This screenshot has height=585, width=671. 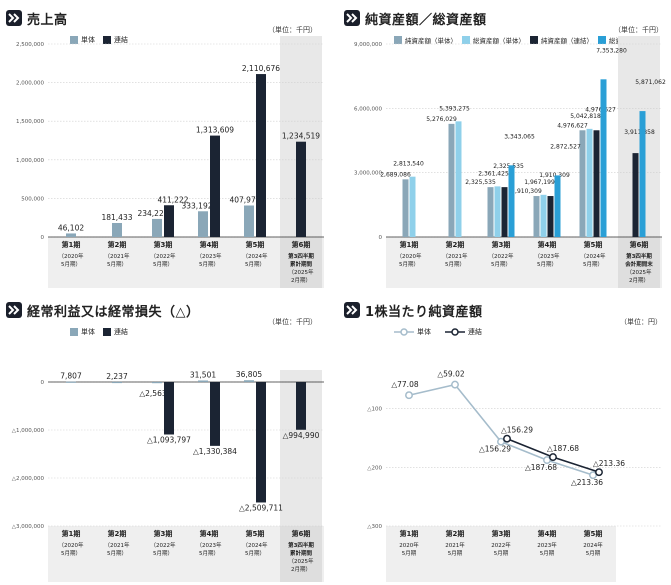 What do you see at coordinates (593, 533) in the screenshot?
I see `category-label: 第5期` at bounding box center [593, 533].